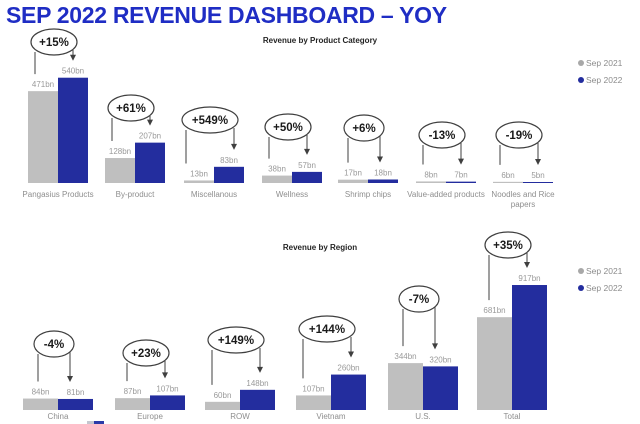 The height and width of the screenshot is (424, 640). Describe the element at coordinates (331, 416) in the screenshot. I see `category-label-vietnam: Vietnam` at that location.